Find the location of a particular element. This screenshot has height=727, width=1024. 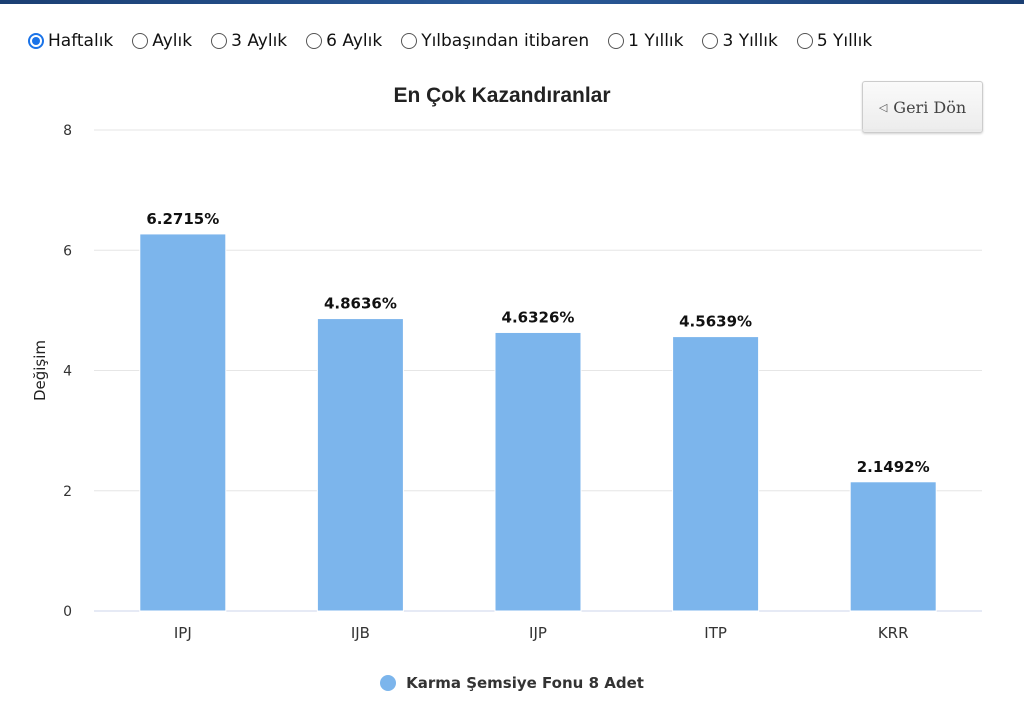

y-tick-label: 4 is located at coordinates (67, 372).